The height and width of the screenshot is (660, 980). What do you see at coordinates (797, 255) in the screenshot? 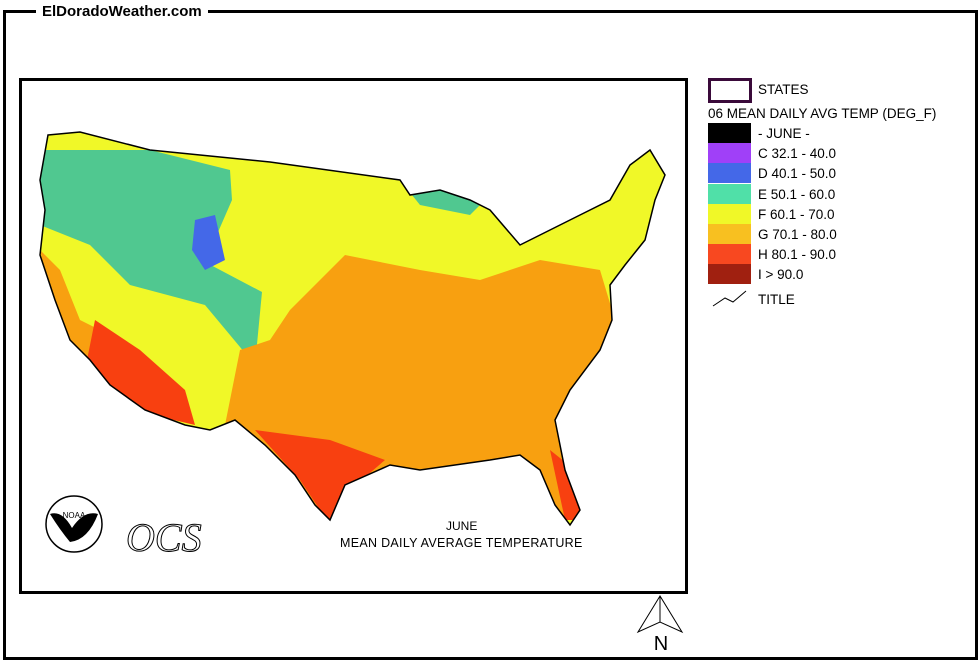
I see `legend-class-label: H 80.1 - 90.0` at bounding box center [797, 255].